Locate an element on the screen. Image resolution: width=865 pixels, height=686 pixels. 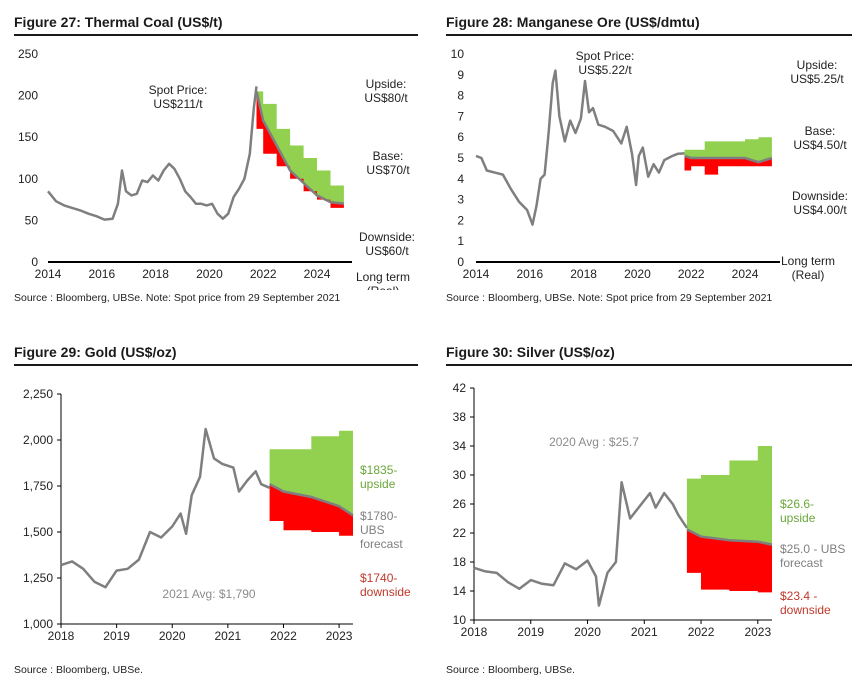
annotation-upside: $1835-upside is located at coordinates (378, 477).